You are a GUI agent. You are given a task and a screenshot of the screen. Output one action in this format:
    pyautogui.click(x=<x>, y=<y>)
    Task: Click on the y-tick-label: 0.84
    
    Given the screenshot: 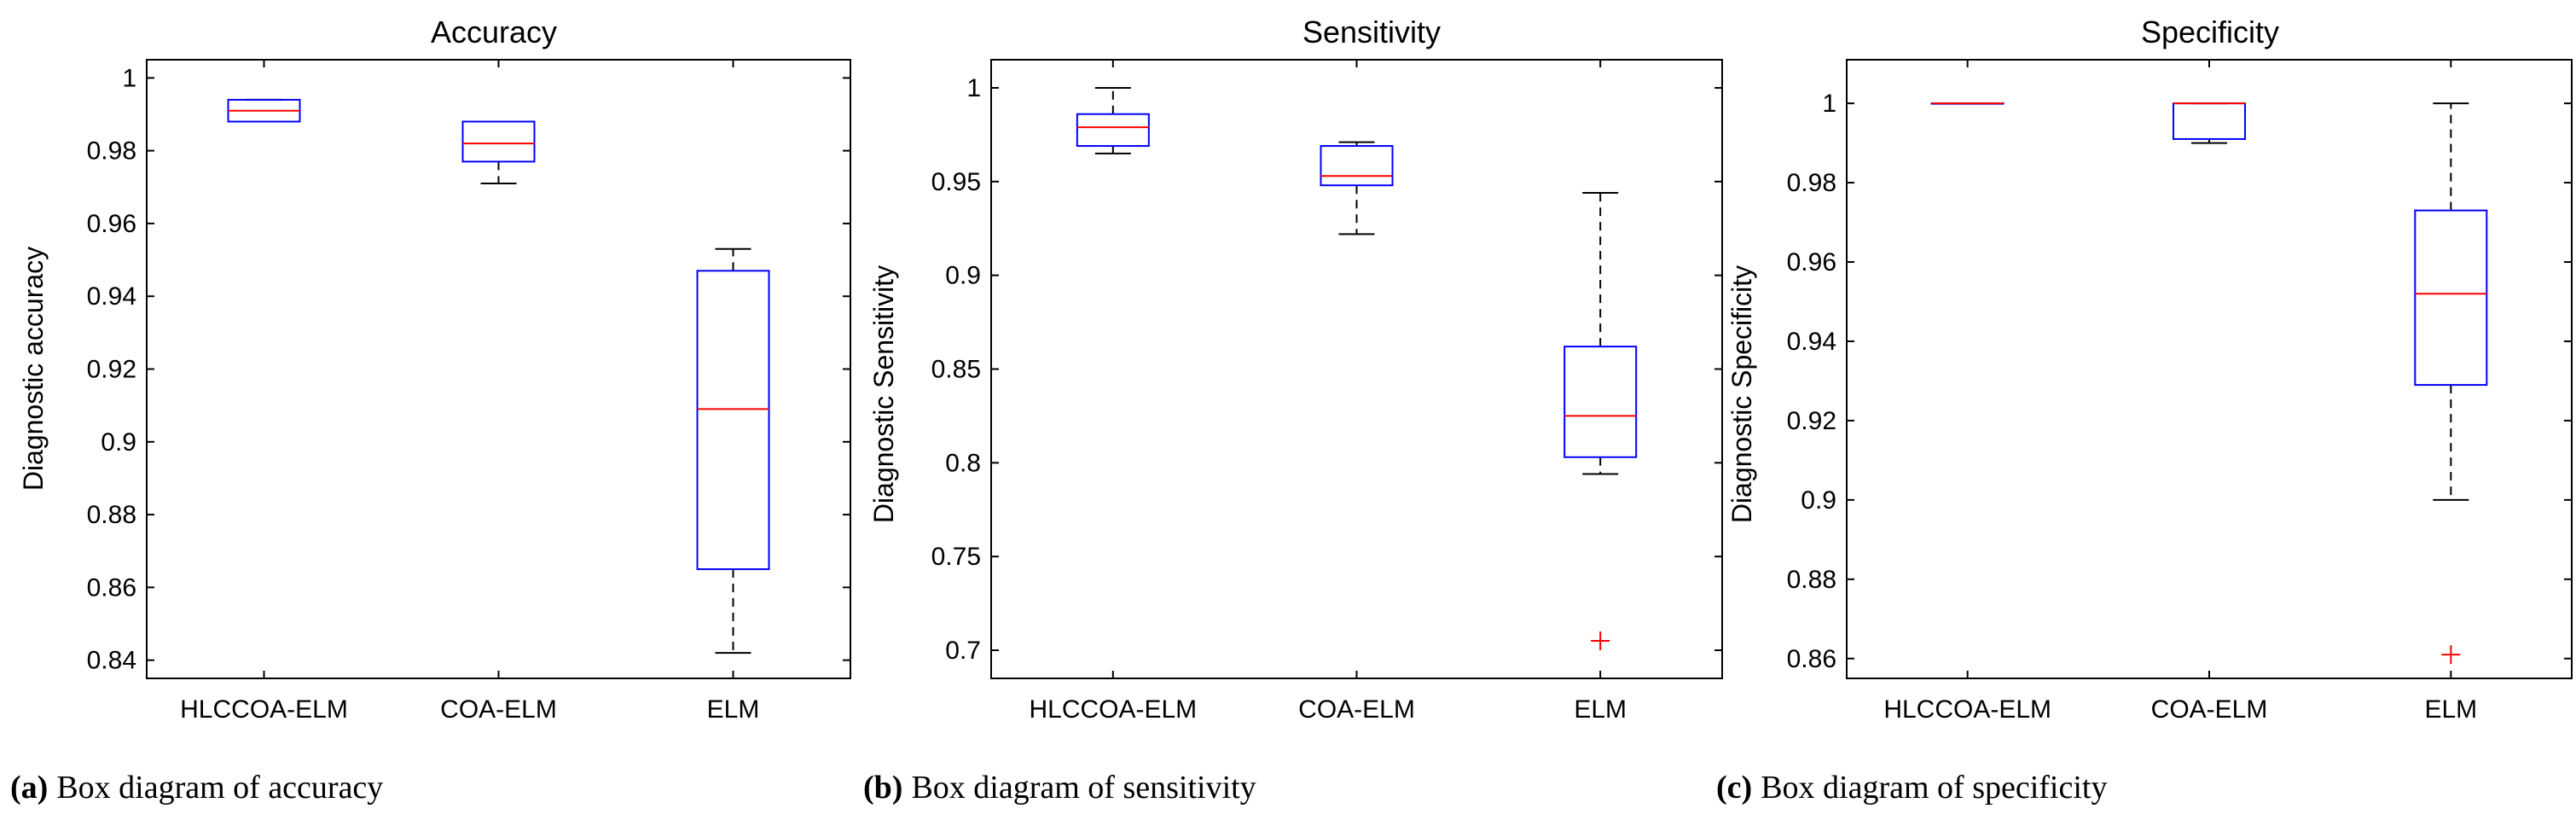 What is the action you would take?
    pyautogui.click(x=111, y=661)
    